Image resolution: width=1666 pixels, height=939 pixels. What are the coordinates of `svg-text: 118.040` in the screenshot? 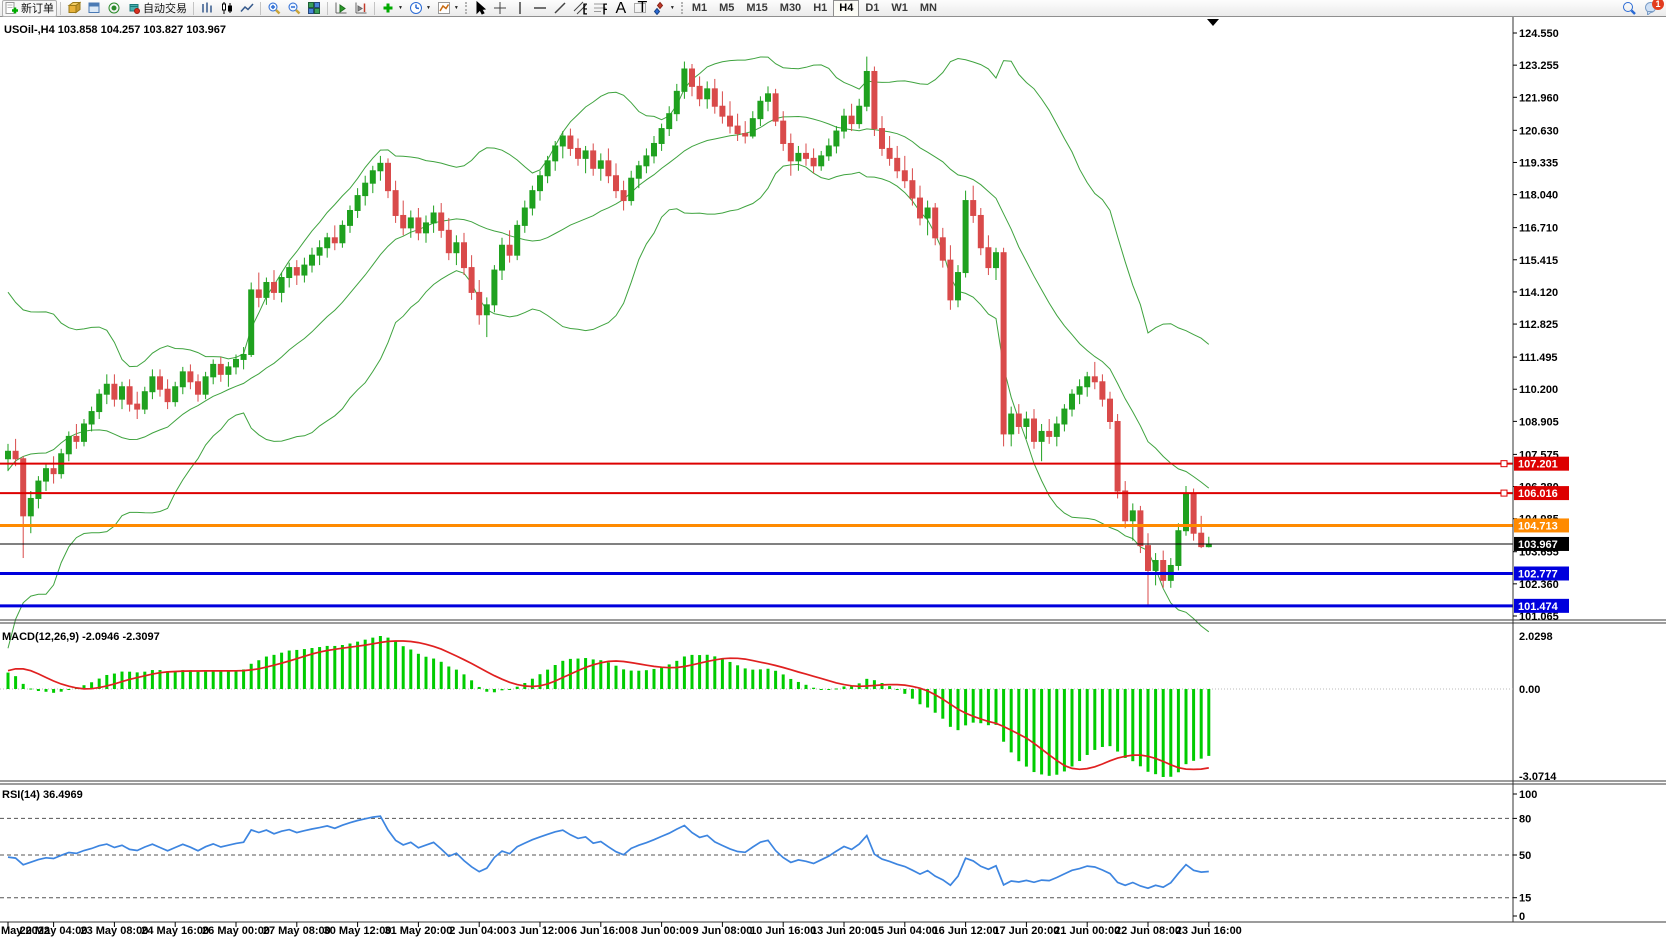 It's located at (1538, 196).